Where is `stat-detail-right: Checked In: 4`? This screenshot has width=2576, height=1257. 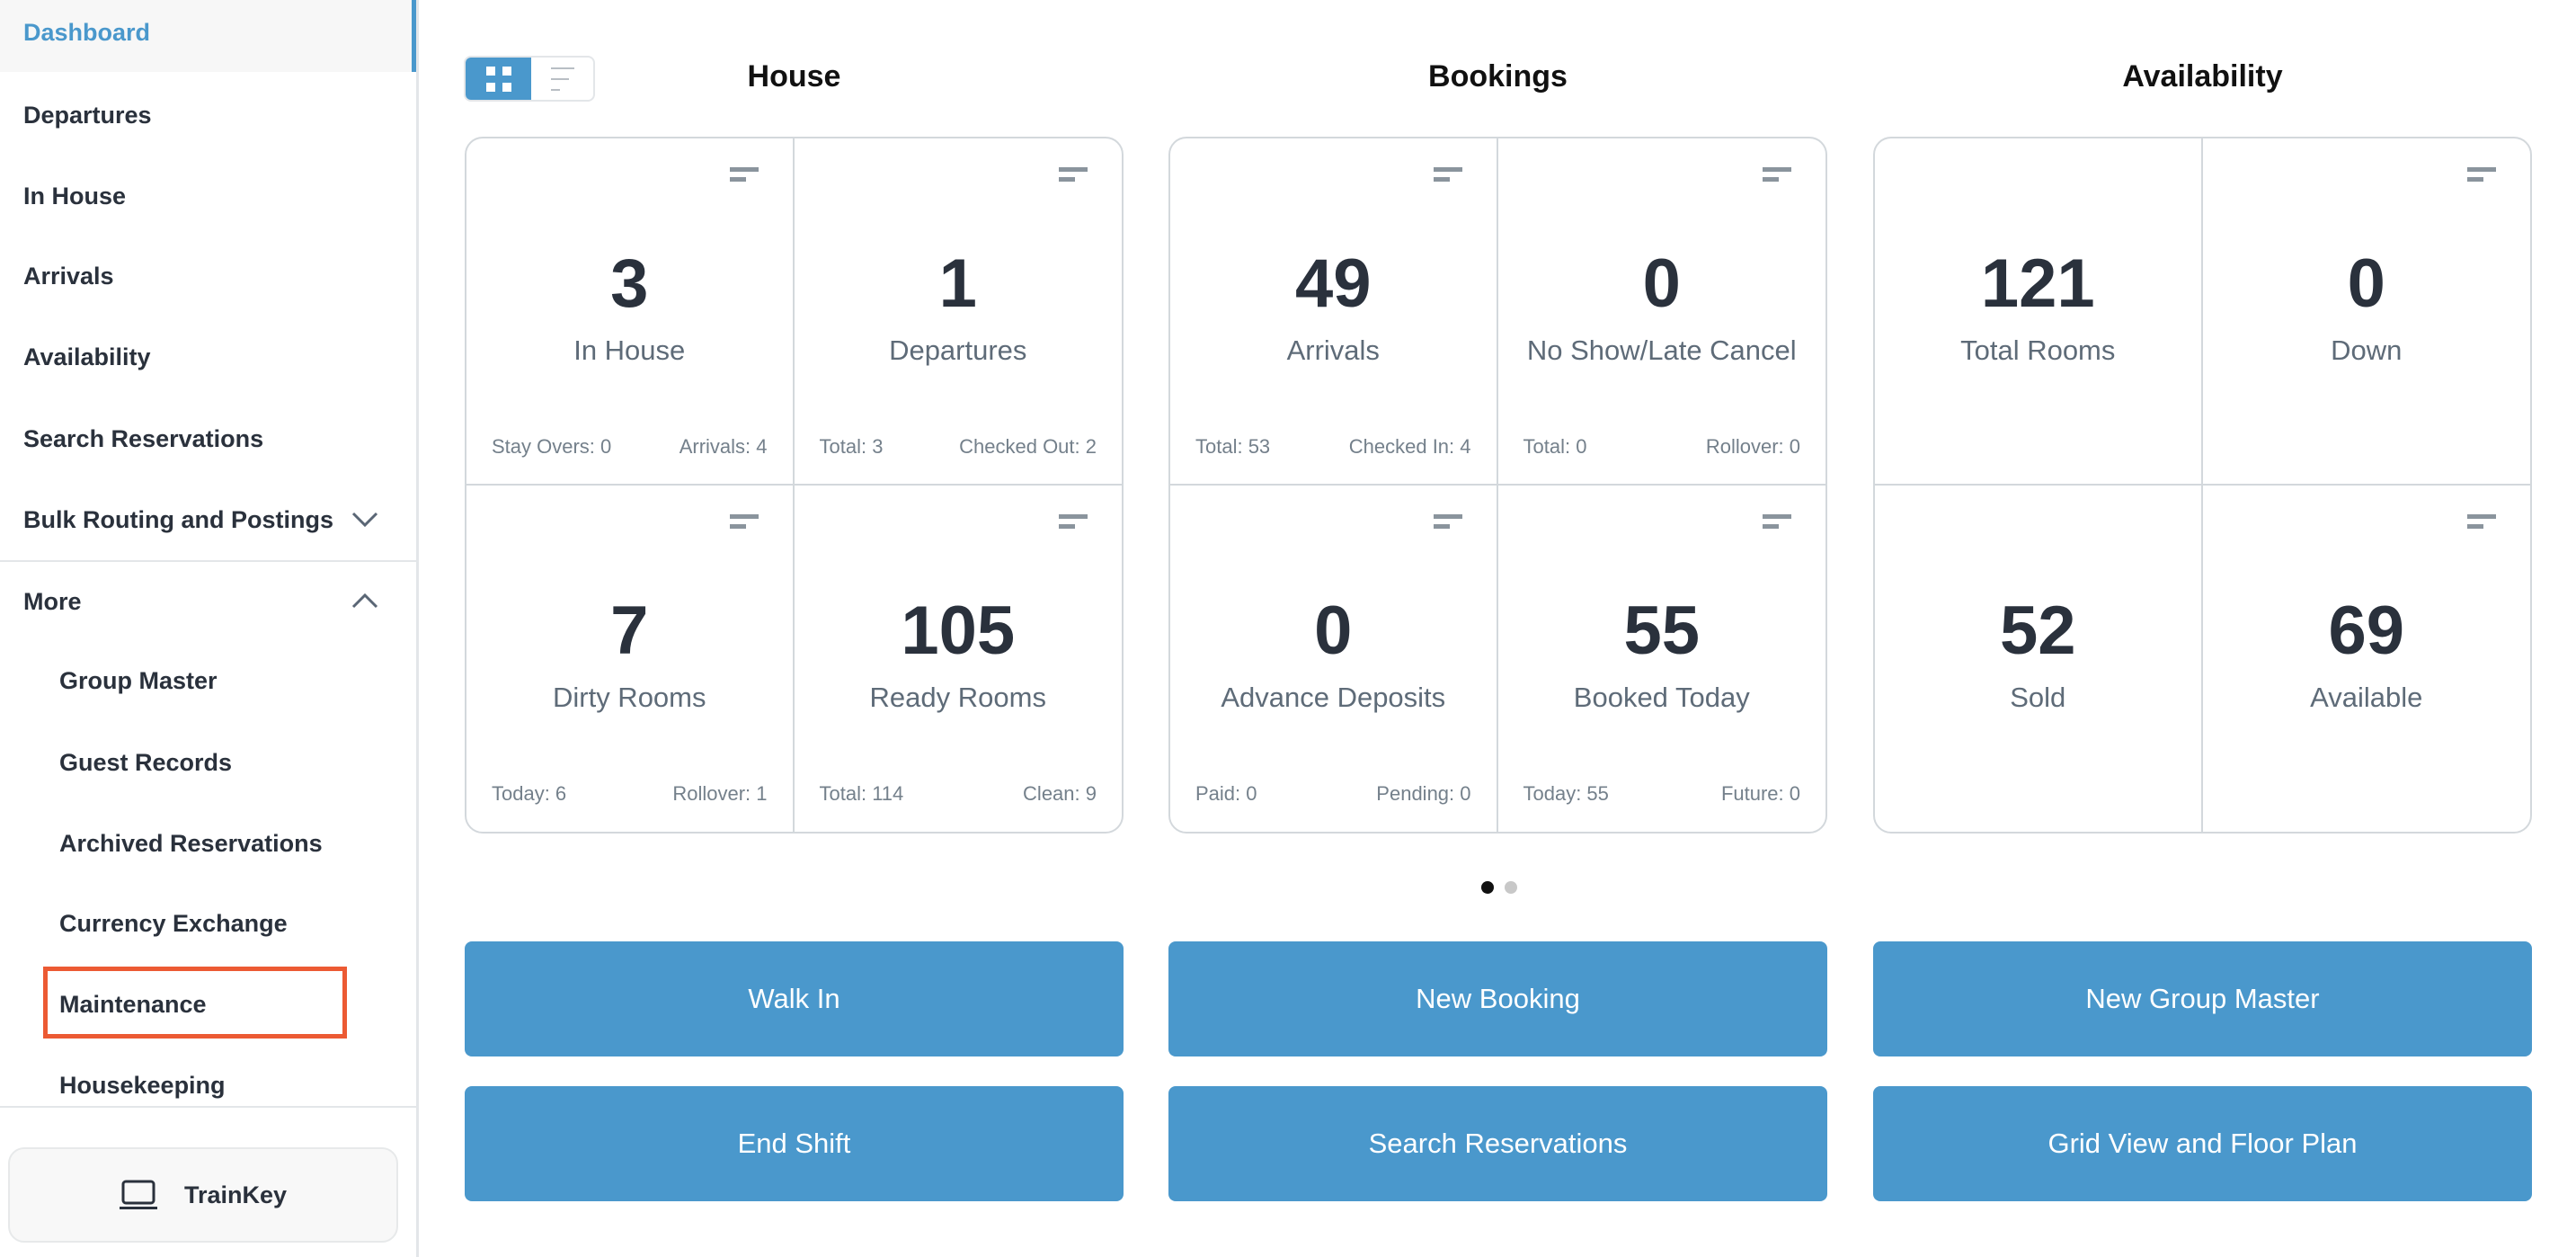
stat-detail-right: Checked In: 4 is located at coordinates (1409, 446).